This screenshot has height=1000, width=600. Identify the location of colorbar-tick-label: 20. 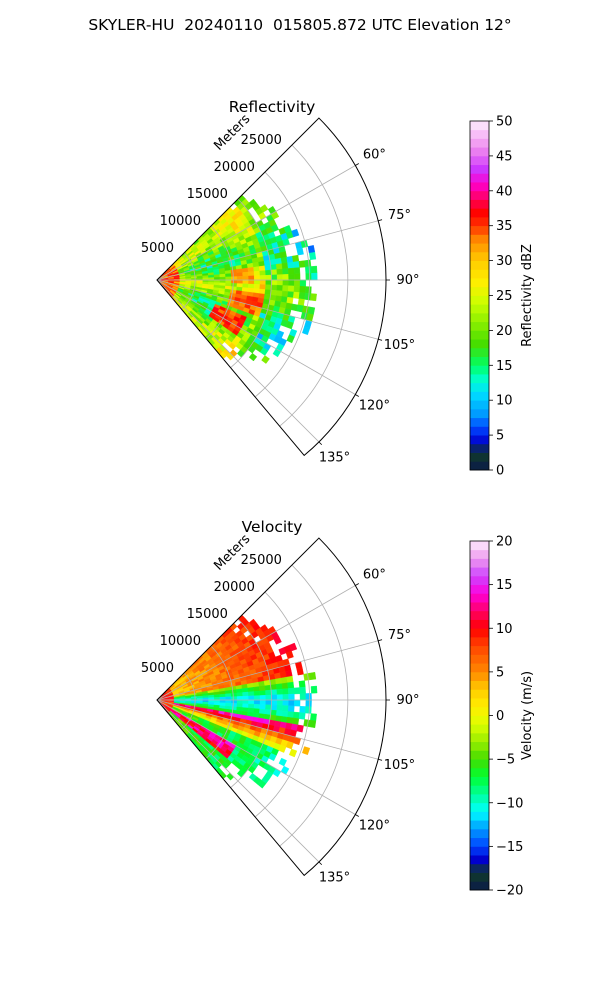
(504, 331).